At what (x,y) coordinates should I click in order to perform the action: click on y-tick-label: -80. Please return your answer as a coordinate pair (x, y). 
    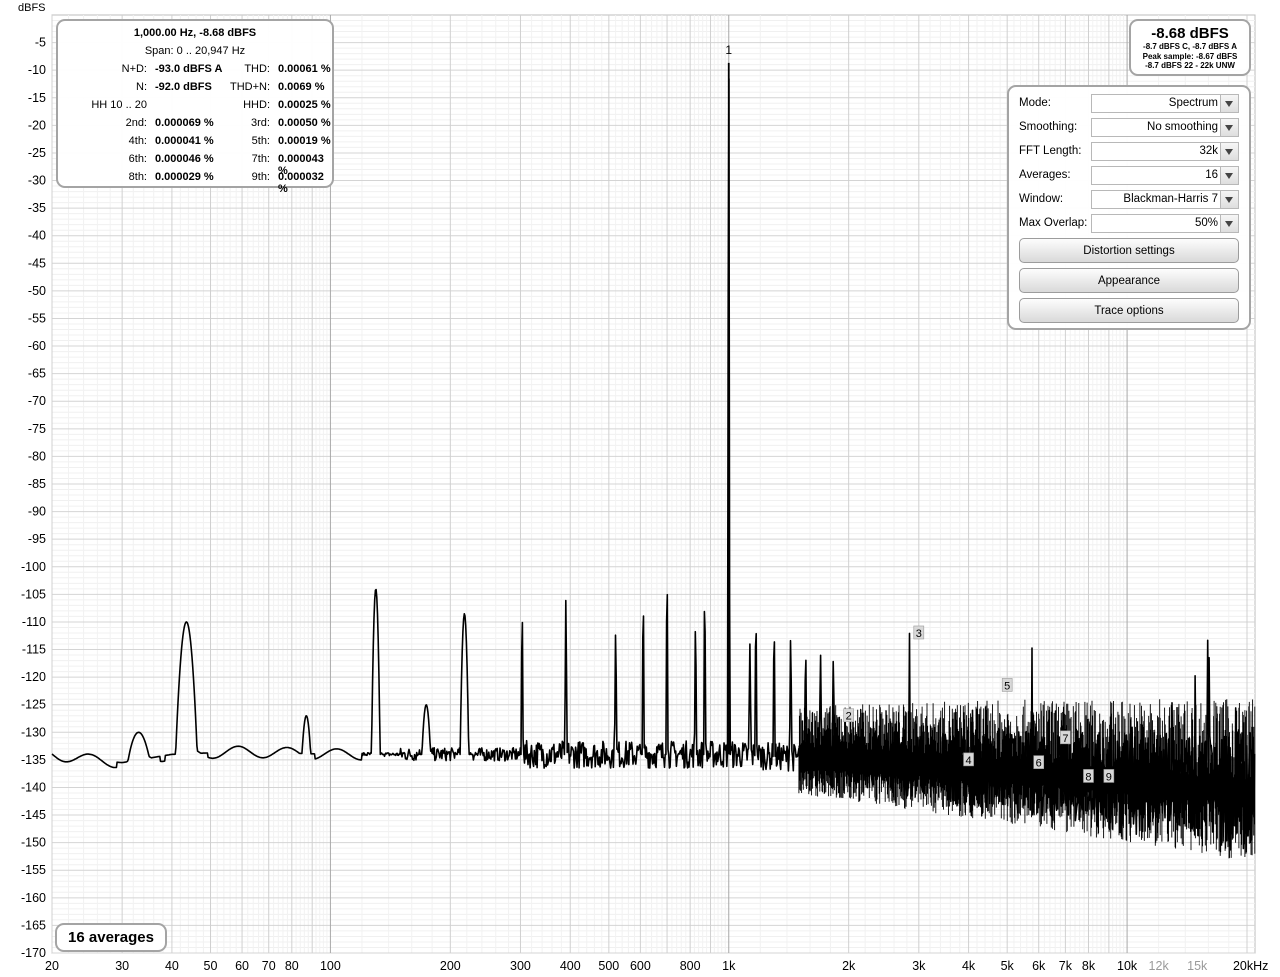
    Looking at the image, I should click on (37, 456).